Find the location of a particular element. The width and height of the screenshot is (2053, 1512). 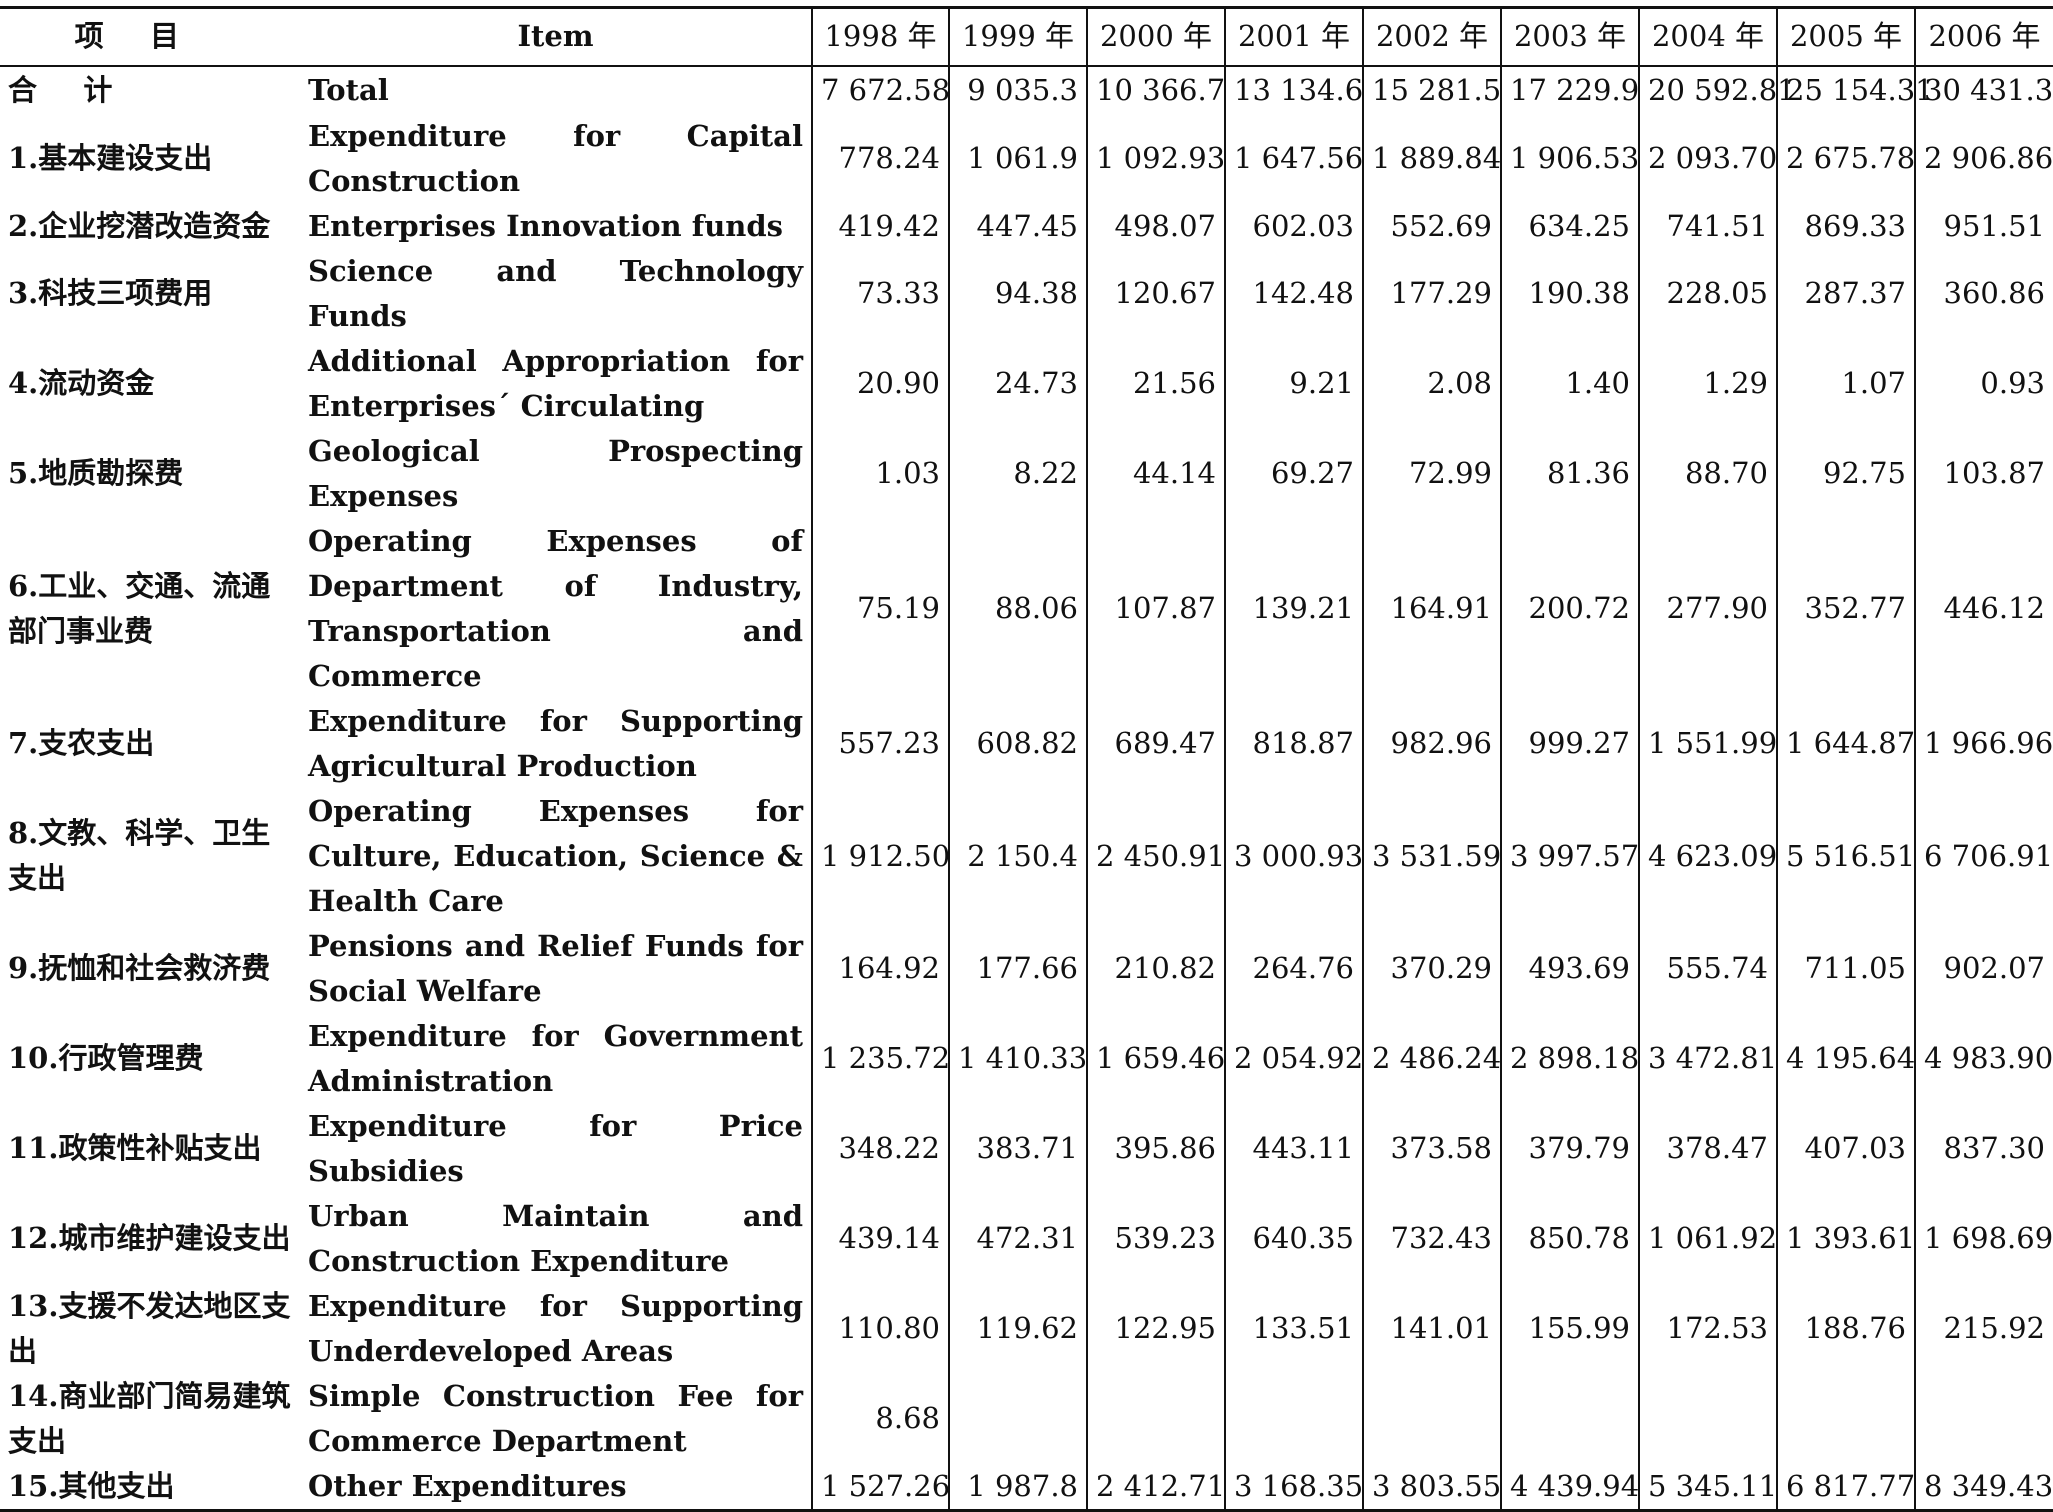

value-cell: 190.38 is located at coordinates (1569, 293).